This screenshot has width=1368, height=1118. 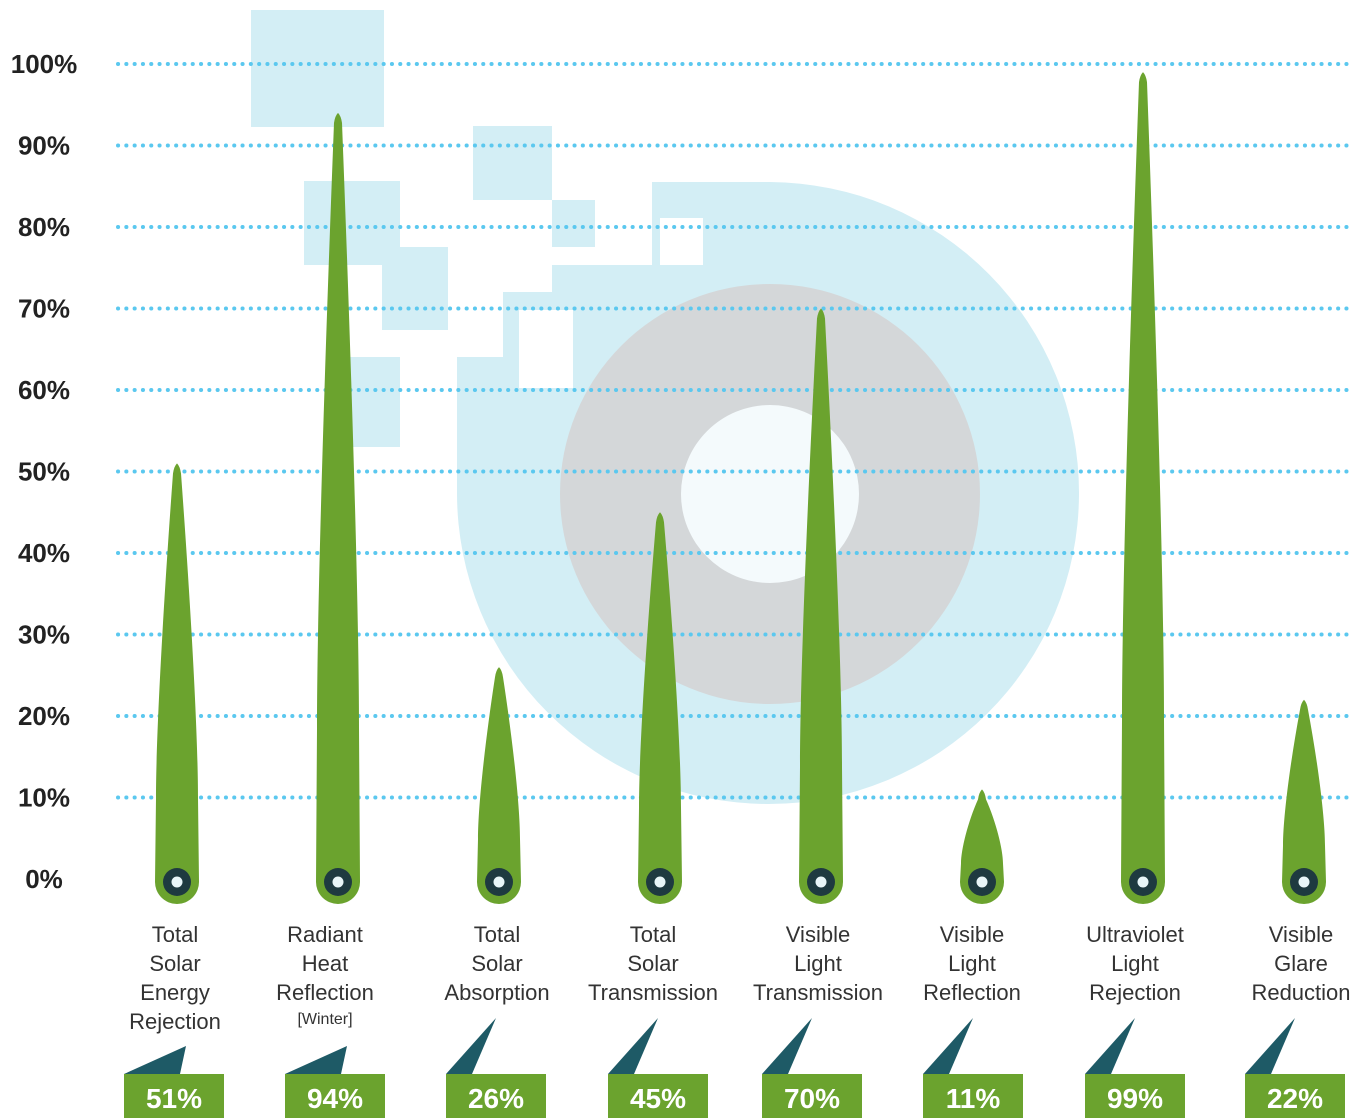 I want to click on y-tick-label: 10%, so click(x=44, y=798).